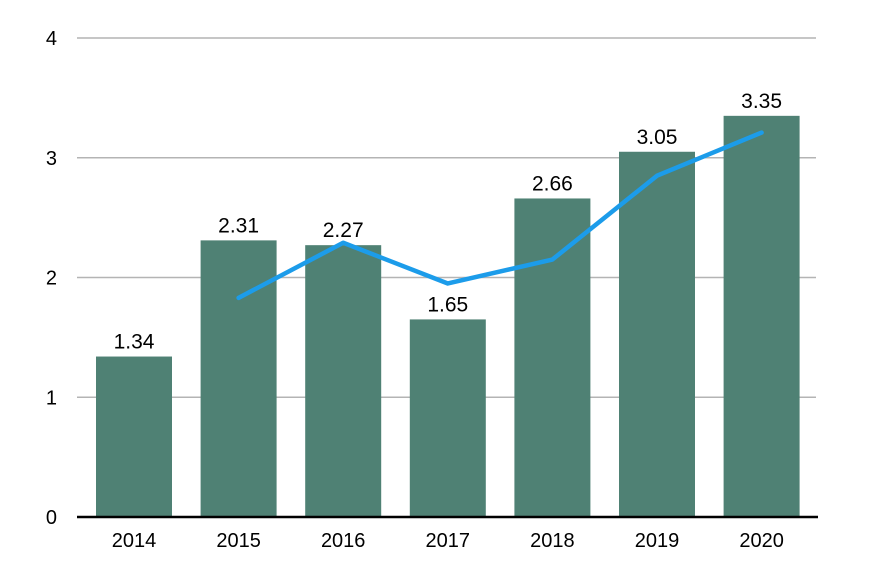  What do you see at coordinates (343, 230) in the screenshot?
I see `bar-value-label: 2.27` at bounding box center [343, 230].